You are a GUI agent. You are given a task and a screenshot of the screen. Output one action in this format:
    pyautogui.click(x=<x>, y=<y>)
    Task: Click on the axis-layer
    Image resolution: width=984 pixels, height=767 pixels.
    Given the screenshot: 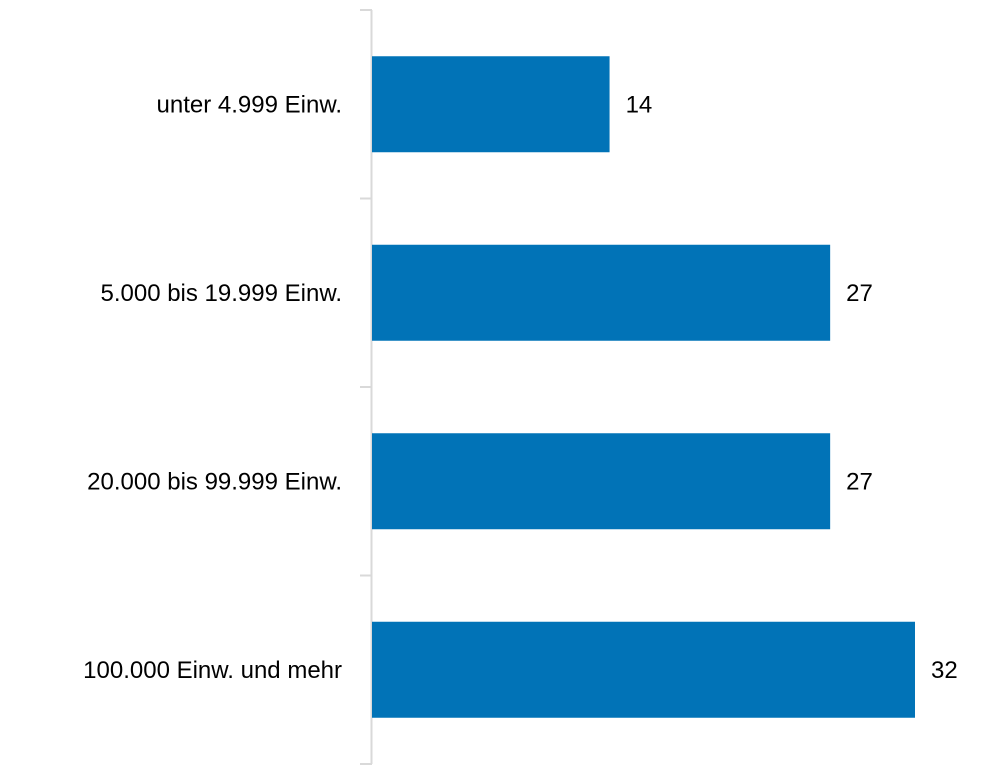 What is the action you would take?
    pyautogui.click(x=366, y=387)
    